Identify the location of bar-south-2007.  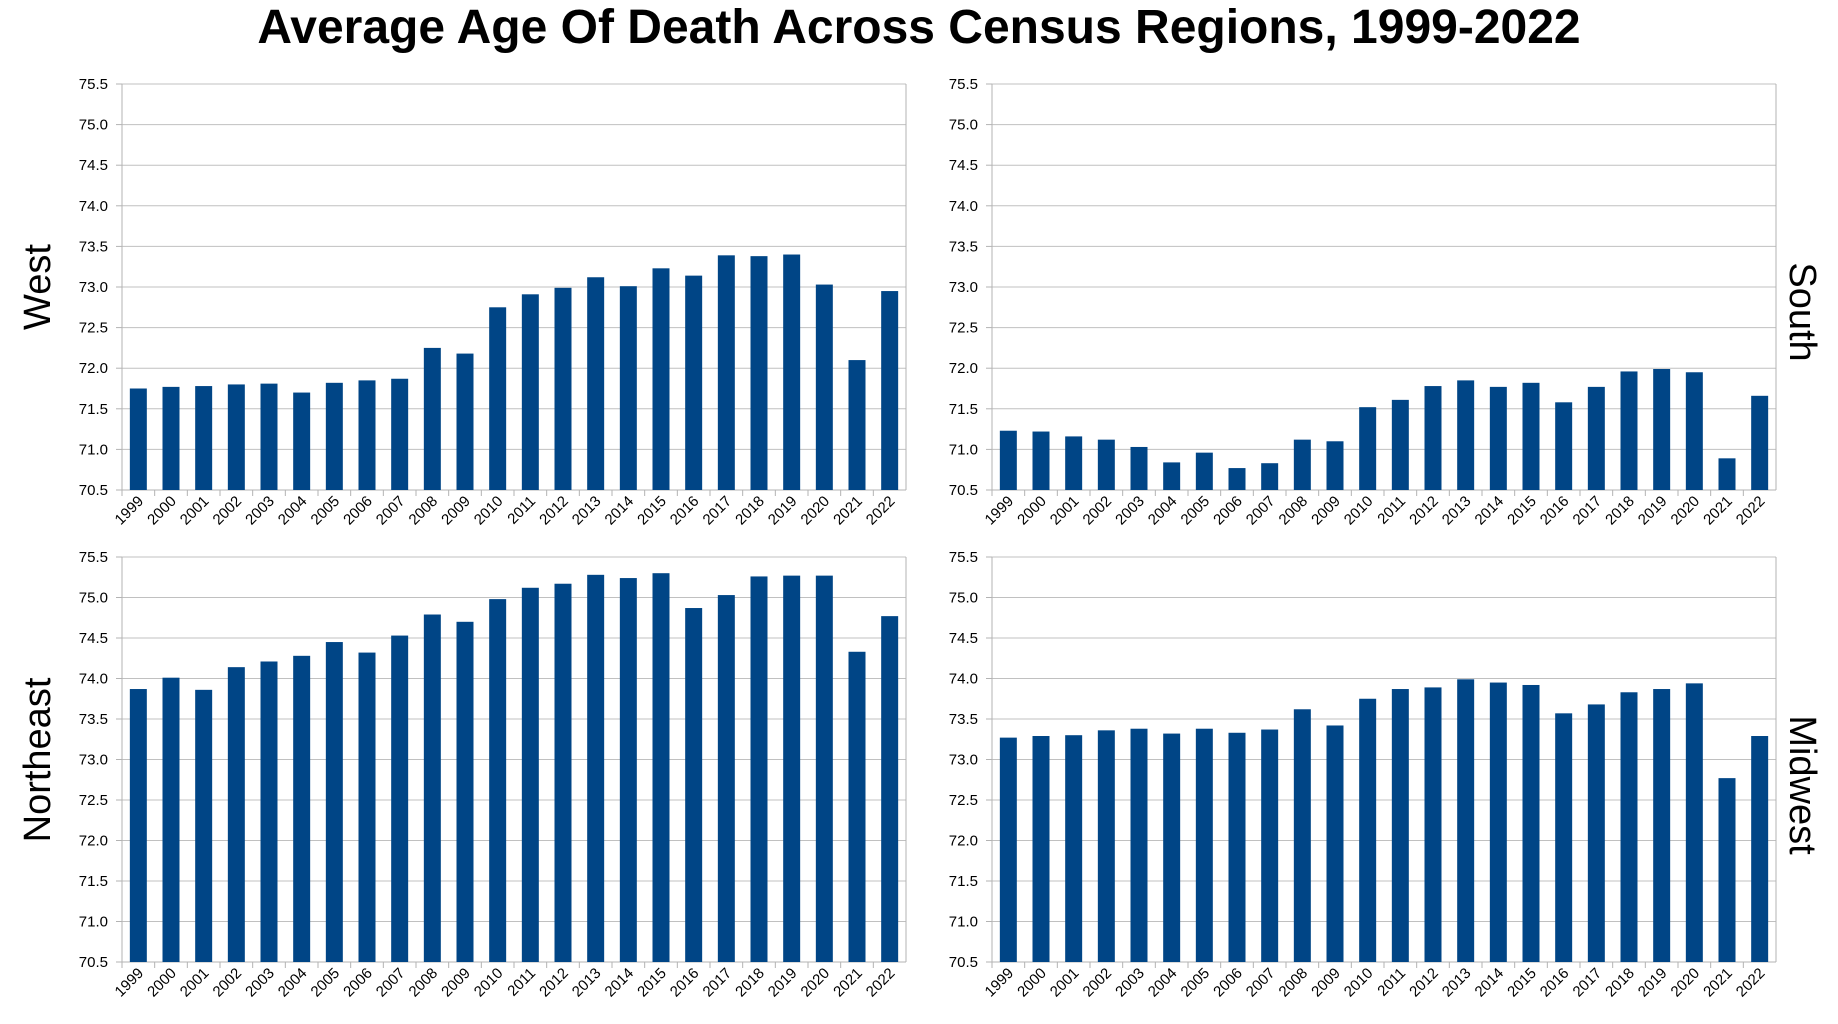
(1270, 476).